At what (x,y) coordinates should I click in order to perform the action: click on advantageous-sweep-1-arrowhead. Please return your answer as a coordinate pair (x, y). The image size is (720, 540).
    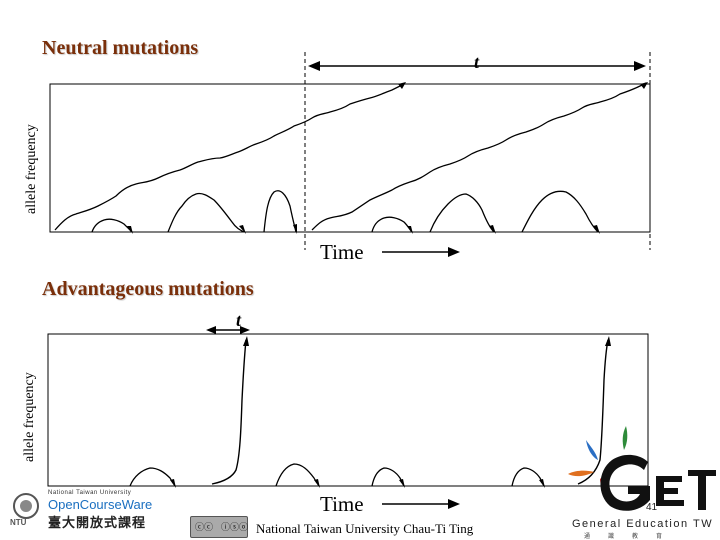
    Looking at the image, I should click on (246, 341).